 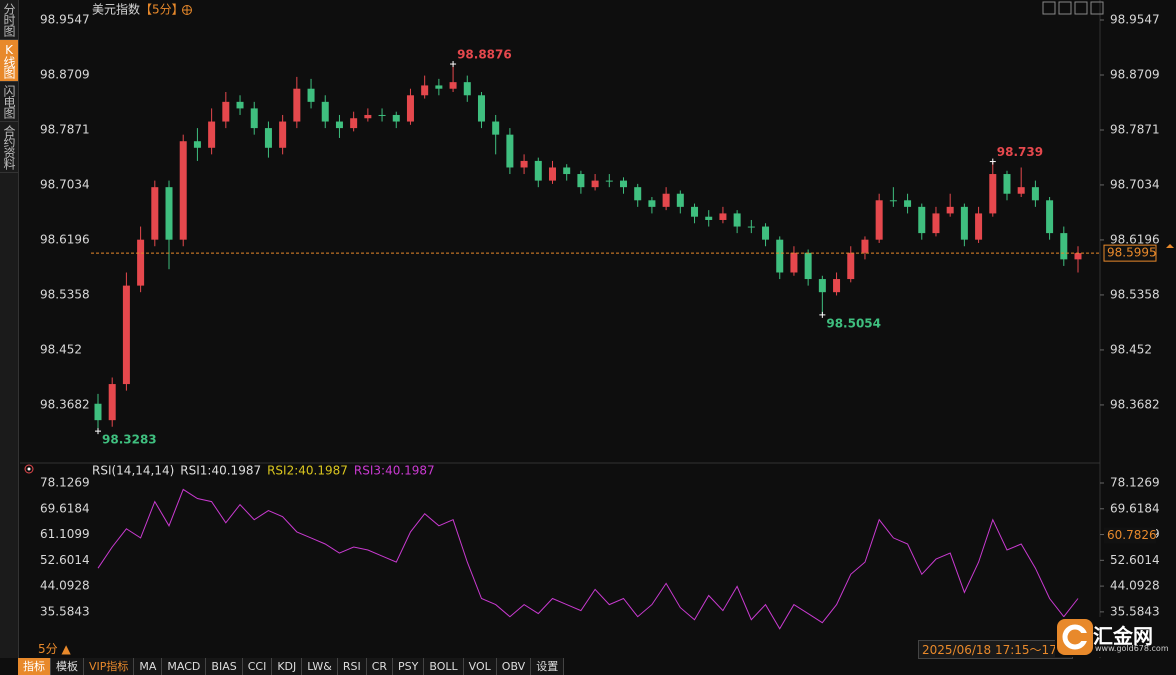 I want to click on logo-url: www.gold678.com, so click(x=1132, y=648).